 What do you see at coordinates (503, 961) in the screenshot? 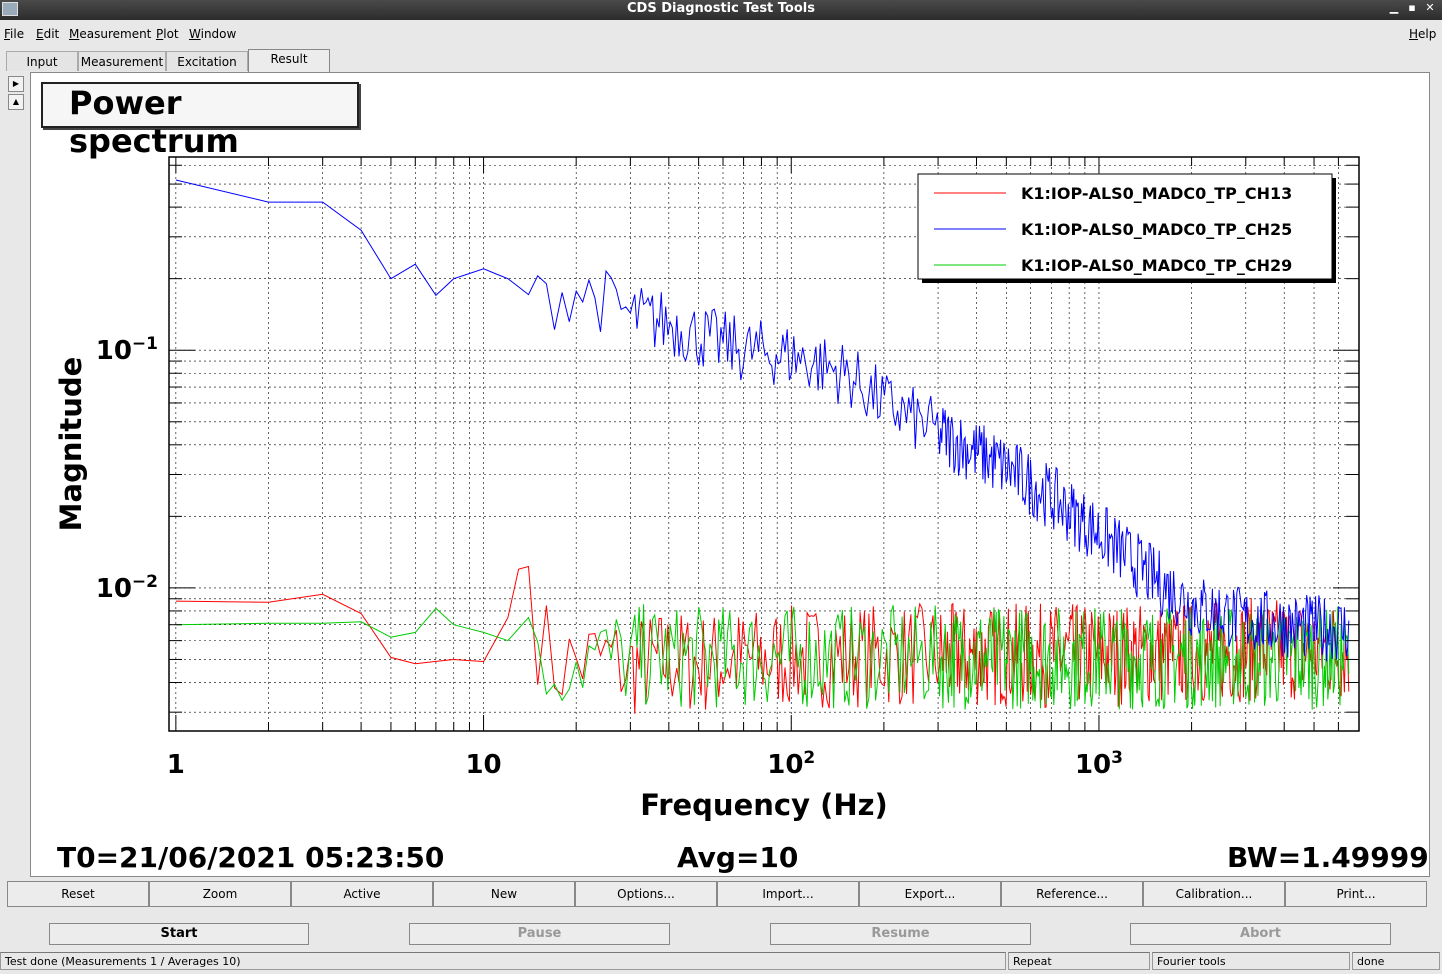
I see `status-message: Test done (Measurements 1 / Averages 10)` at bounding box center [503, 961].